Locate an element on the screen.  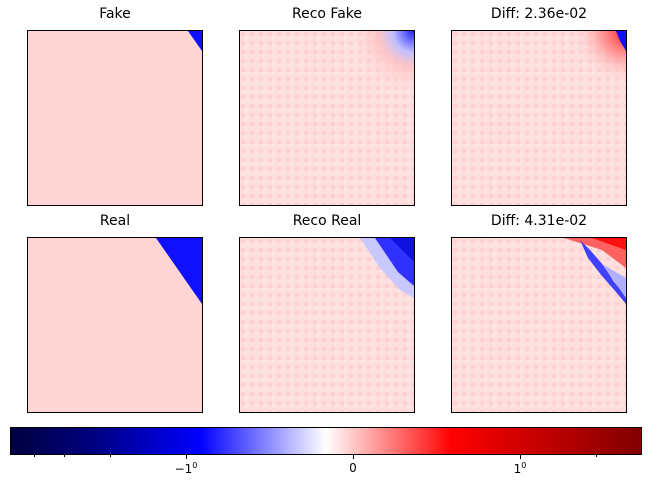
colorbar-label-pos: 10 is located at coordinates (520, 468).